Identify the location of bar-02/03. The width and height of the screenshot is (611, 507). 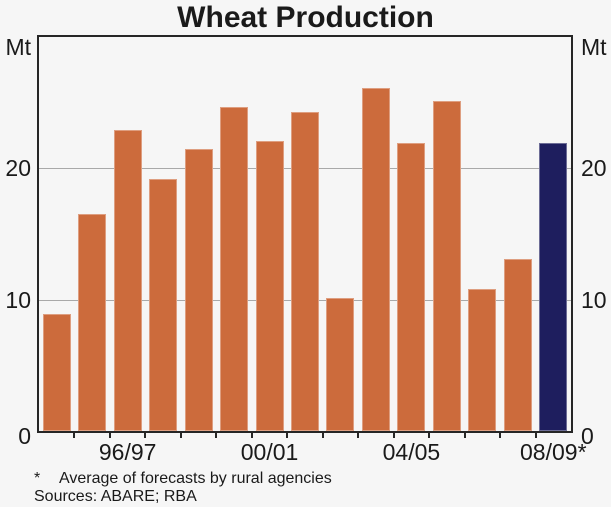
(340, 364).